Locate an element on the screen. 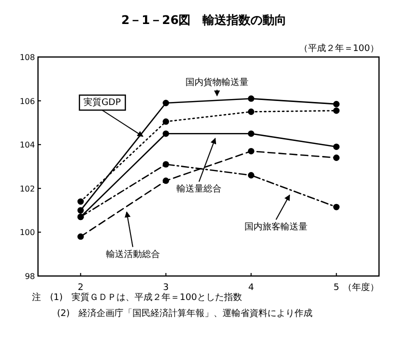 The image size is (408, 341). annotation: 実質GDP is located at coordinates (102, 102).